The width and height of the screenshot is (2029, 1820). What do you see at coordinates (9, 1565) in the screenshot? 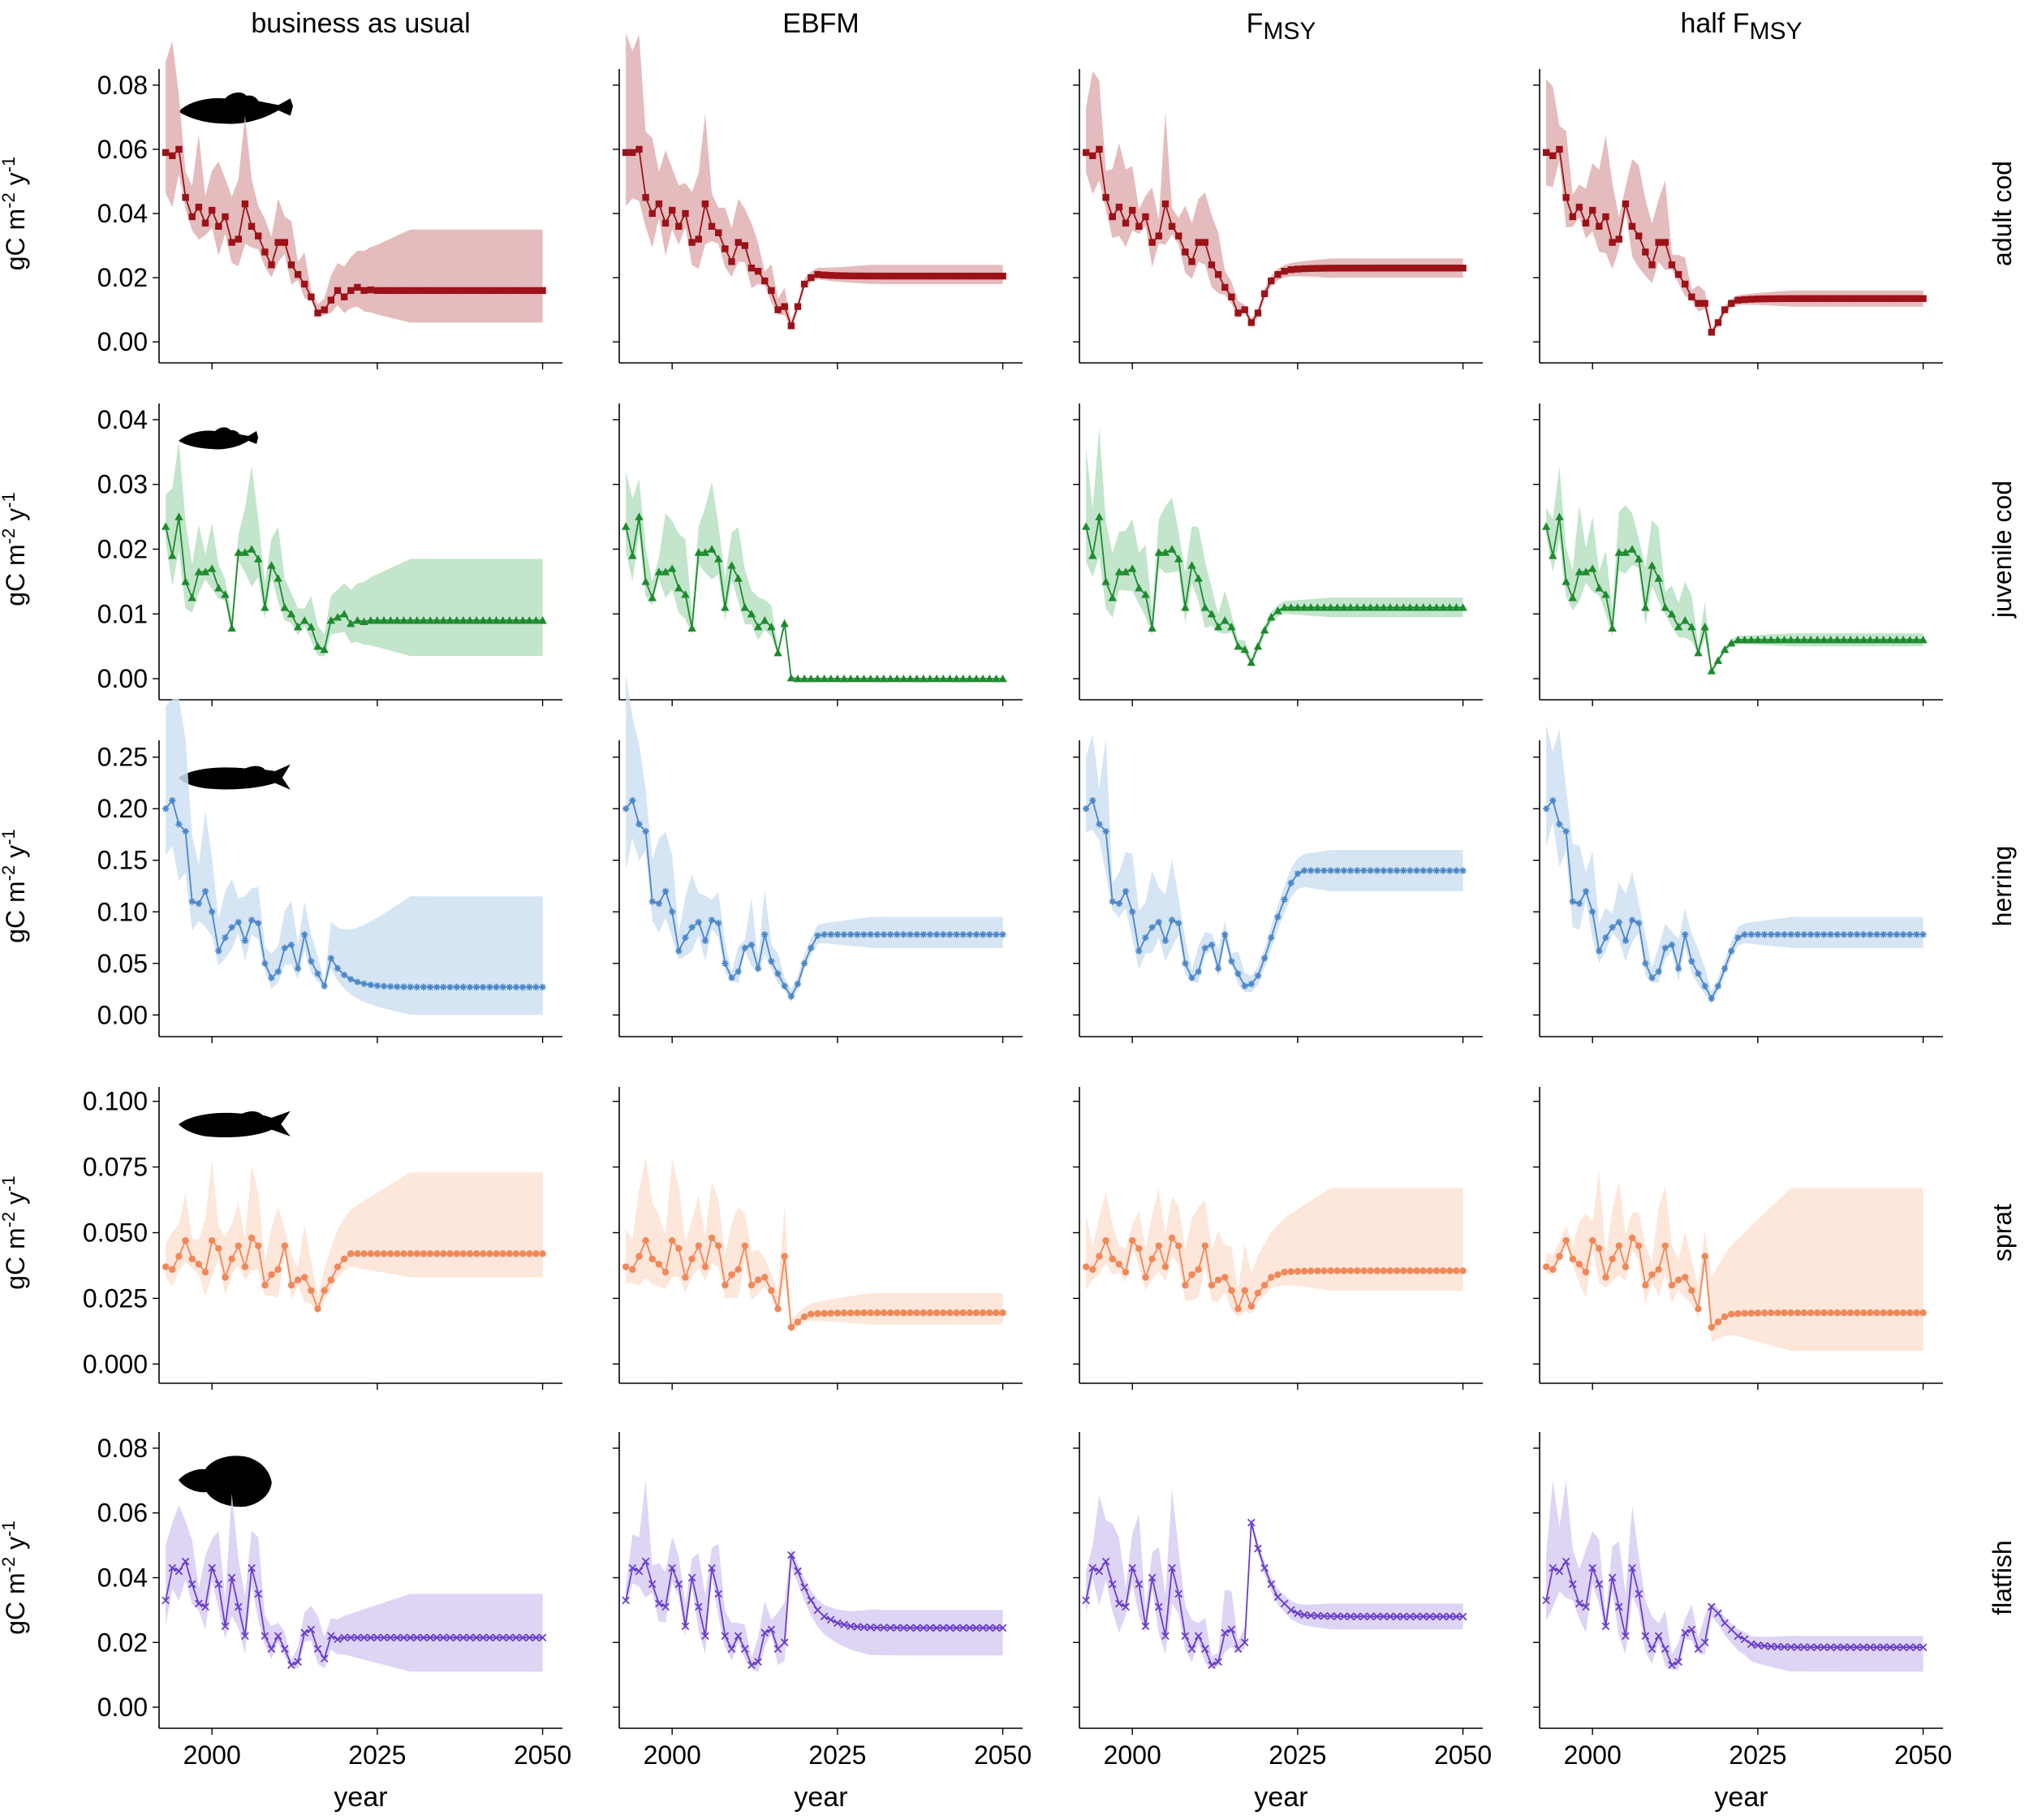
I see `y-axis-title-exp1: -2` at bounding box center [9, 1565].